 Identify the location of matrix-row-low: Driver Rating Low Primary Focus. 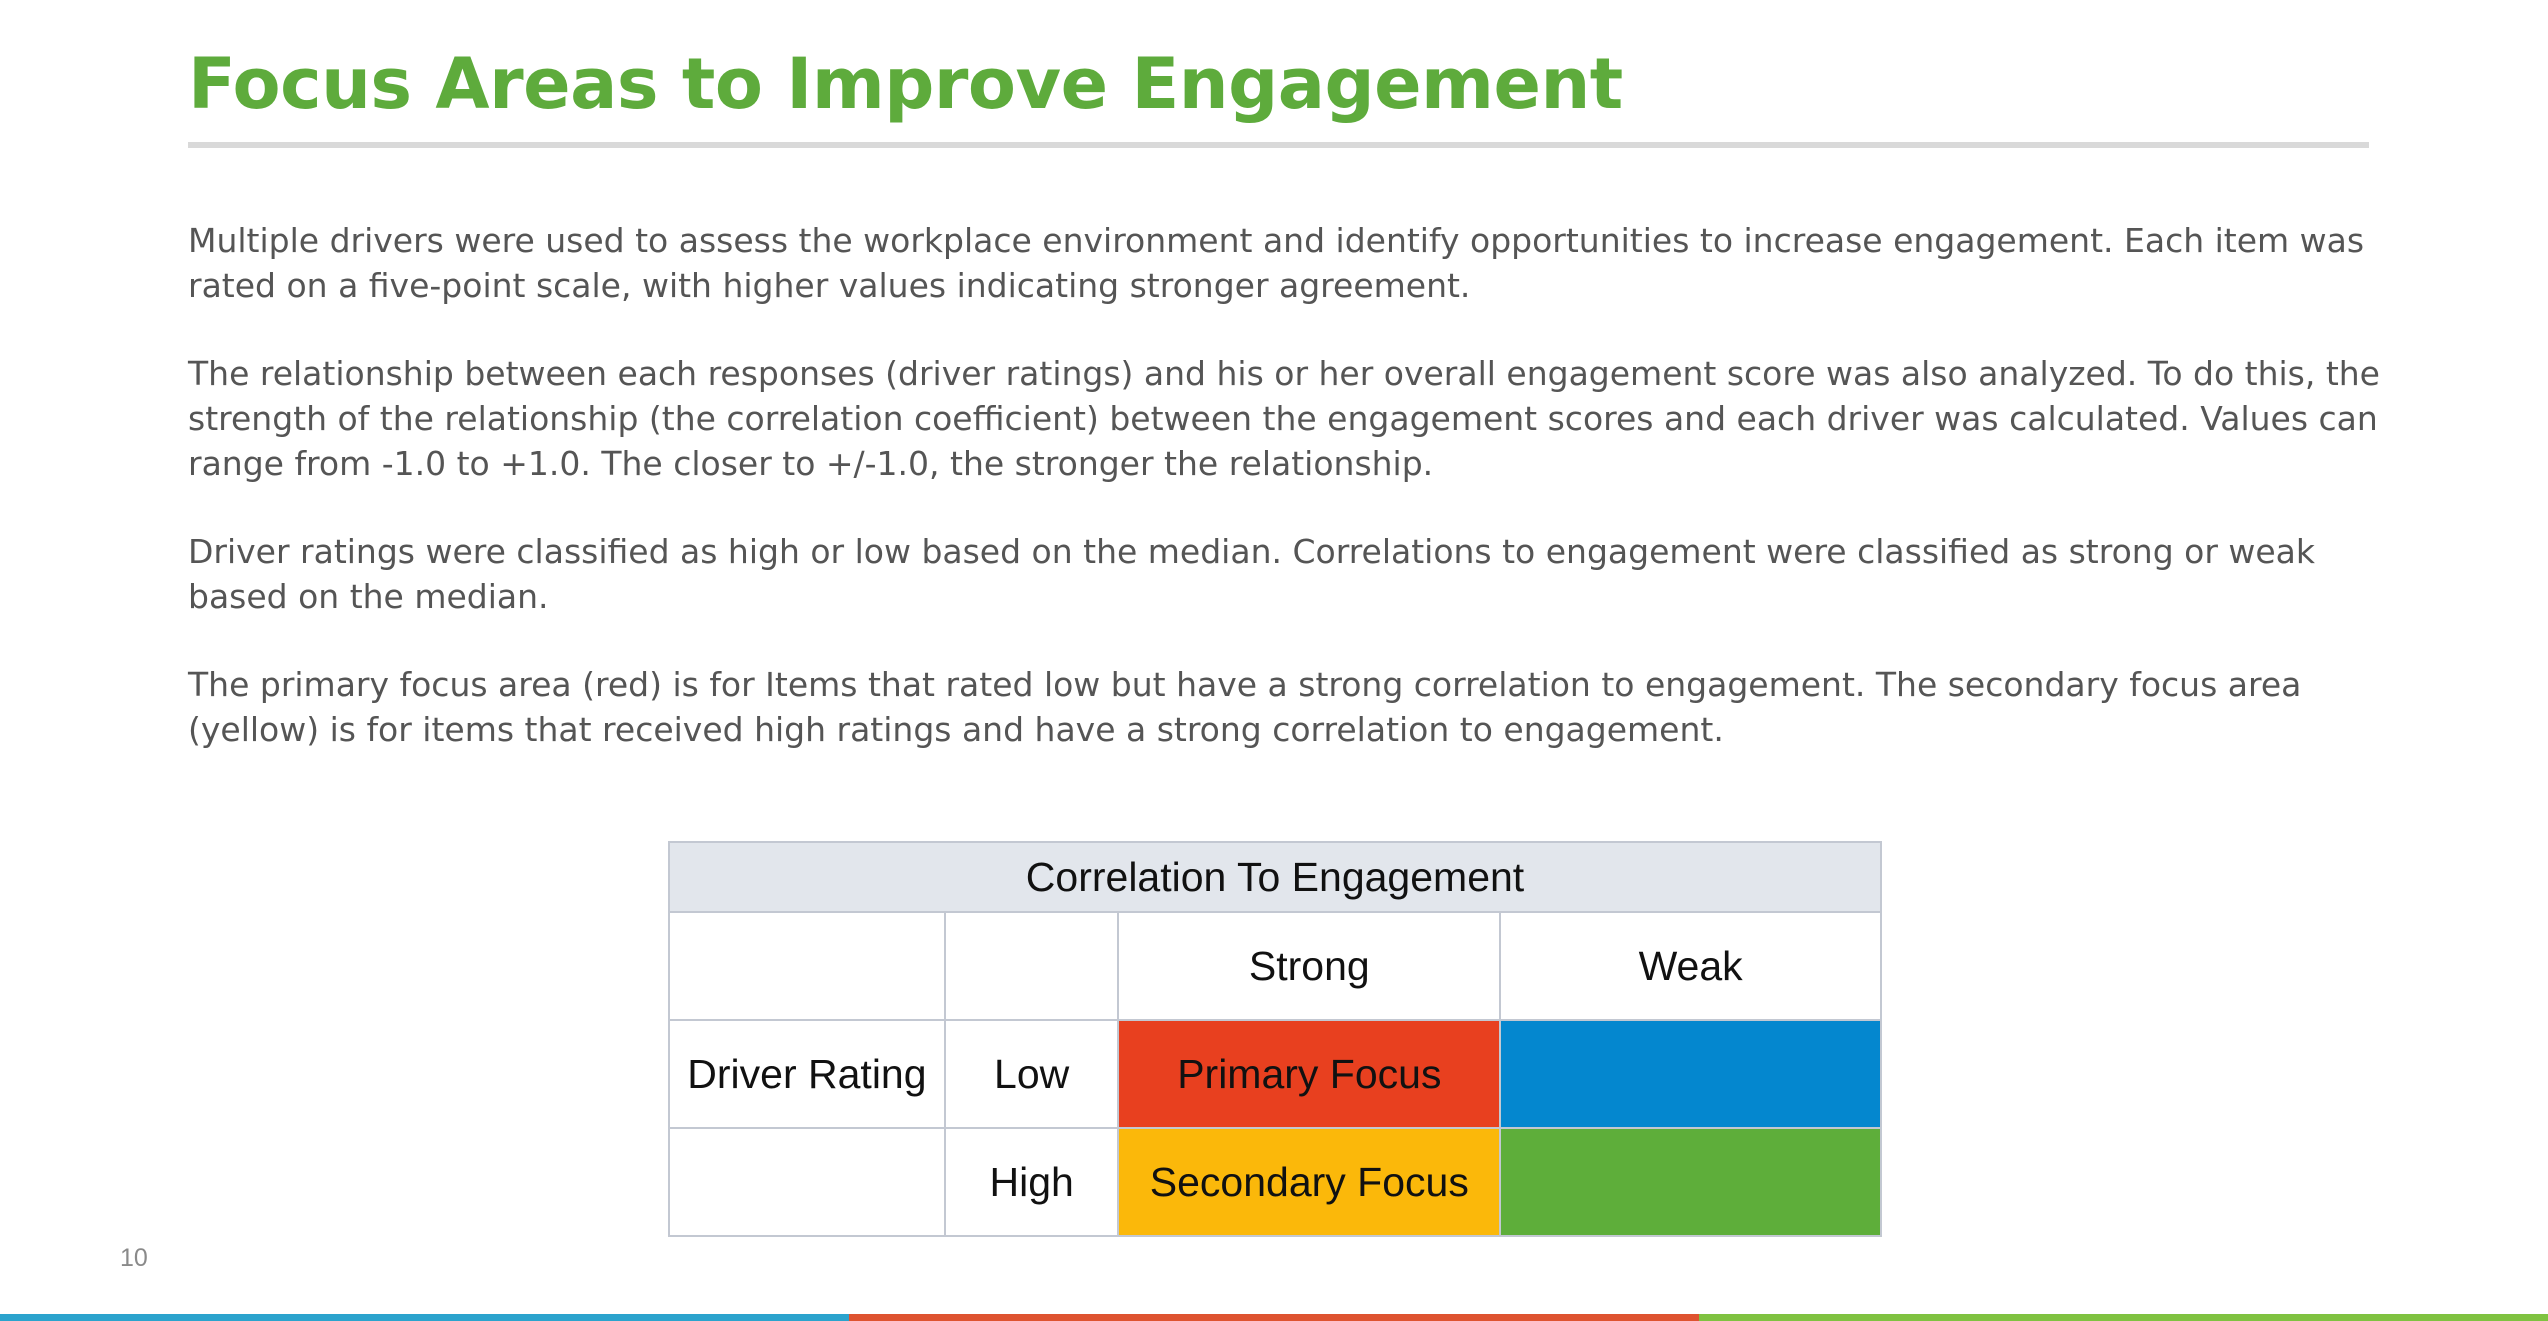
(1275, 1074).